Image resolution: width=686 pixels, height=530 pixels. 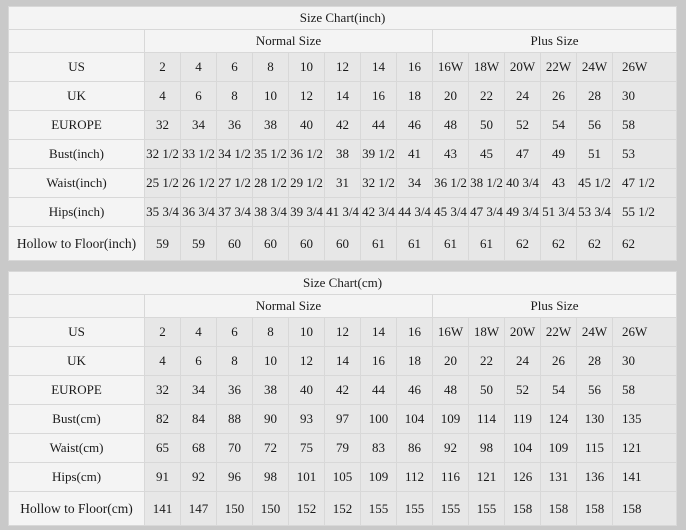 What do you see at coordinates (450, 477) in the screenshot?
I see `cell: 116` at bounding box center [450, 477].